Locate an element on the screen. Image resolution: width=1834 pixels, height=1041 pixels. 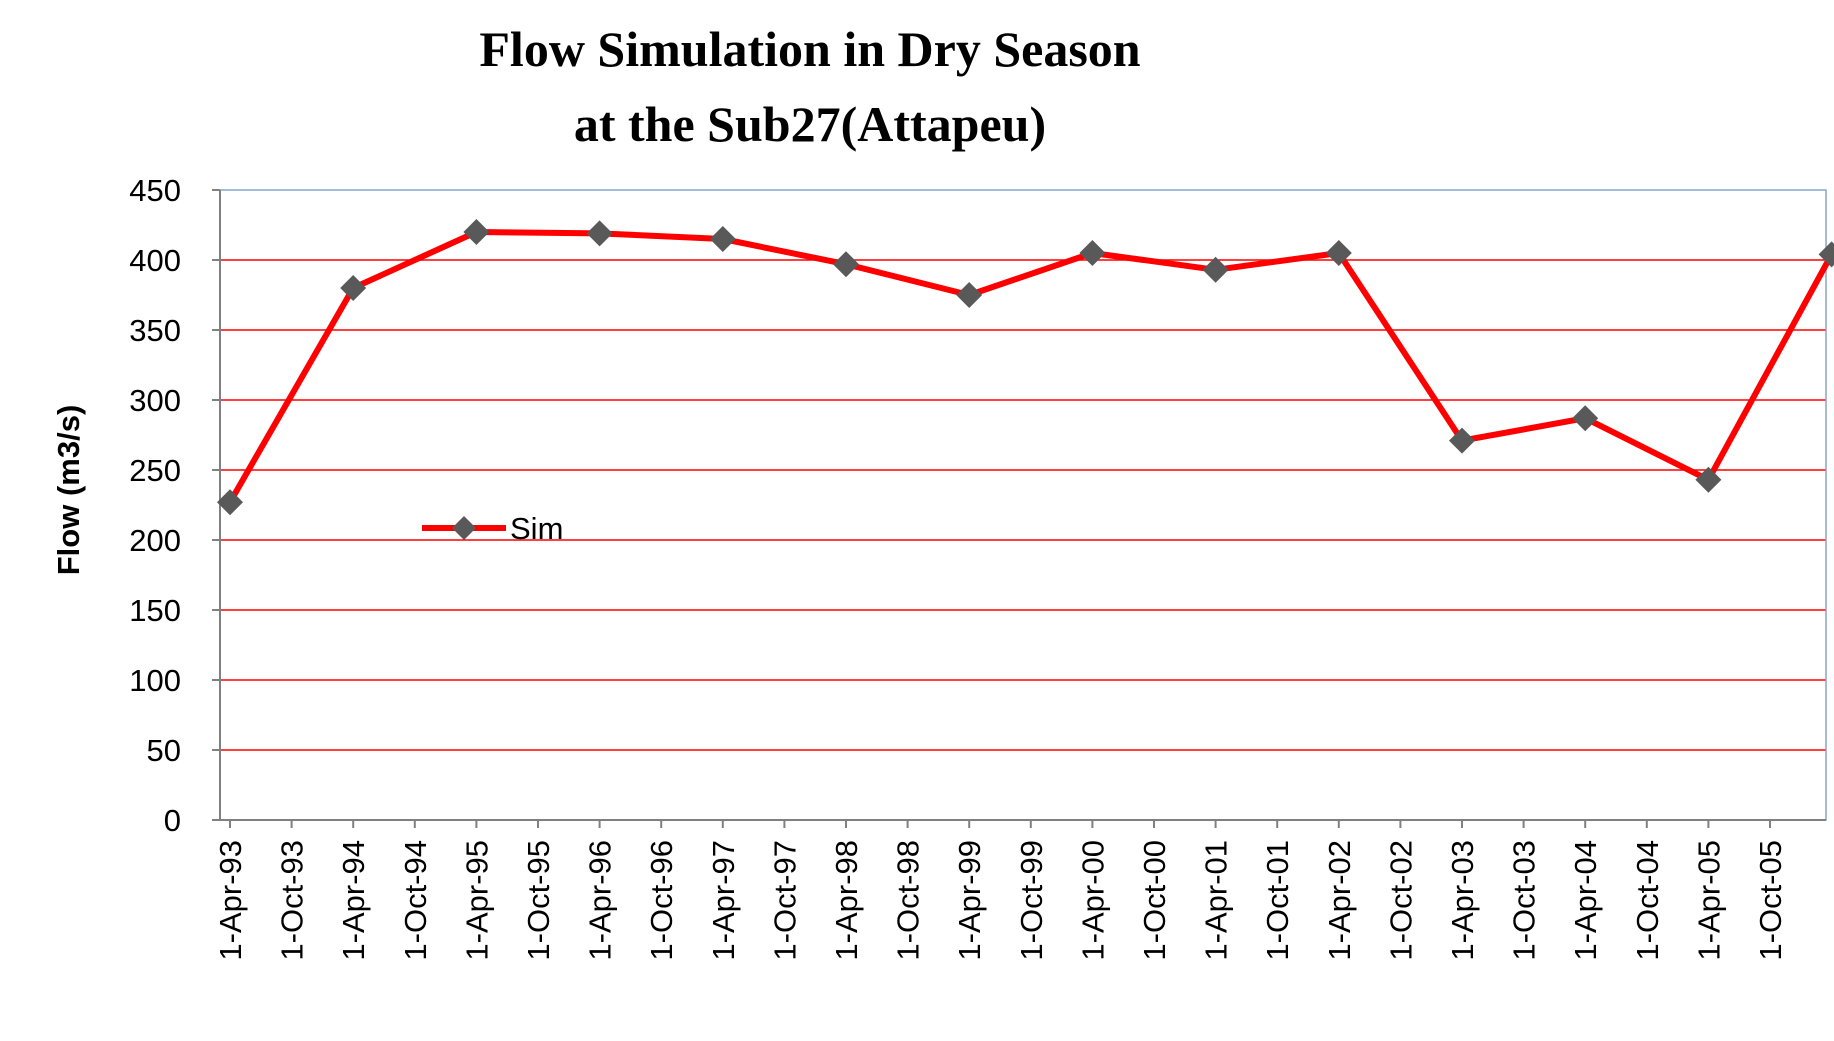
x-tick-label: 1-Oct-95 is located at coordinates (538, 900).